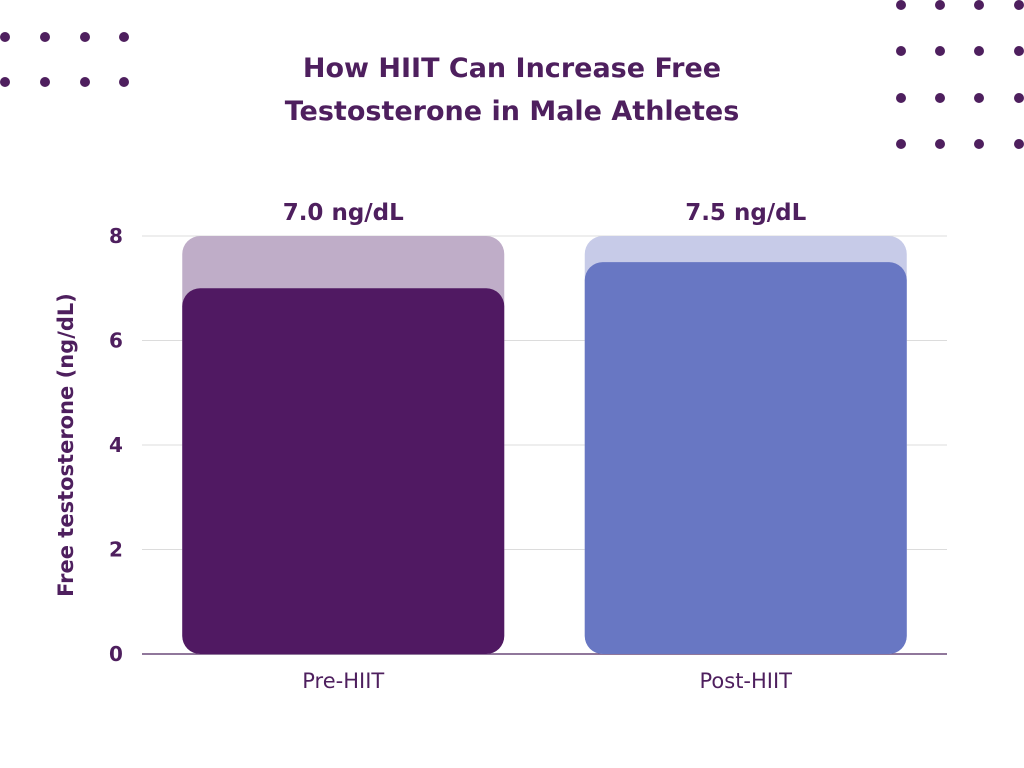  Describe the element at coordinates (66, 445) in the screenshot. I see `y-axis-title: Free testosterone (ng/dL)` at that location.